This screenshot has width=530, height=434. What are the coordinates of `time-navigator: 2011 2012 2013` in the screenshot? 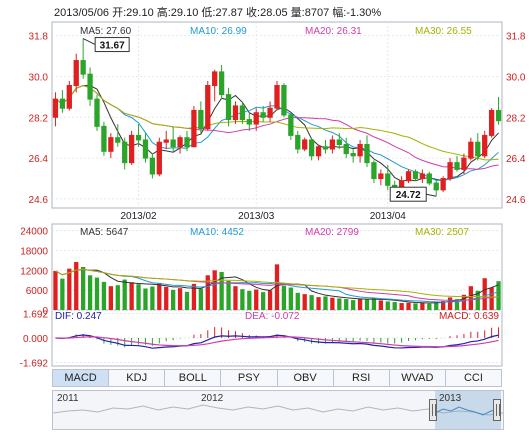 It's located at (278, 410).